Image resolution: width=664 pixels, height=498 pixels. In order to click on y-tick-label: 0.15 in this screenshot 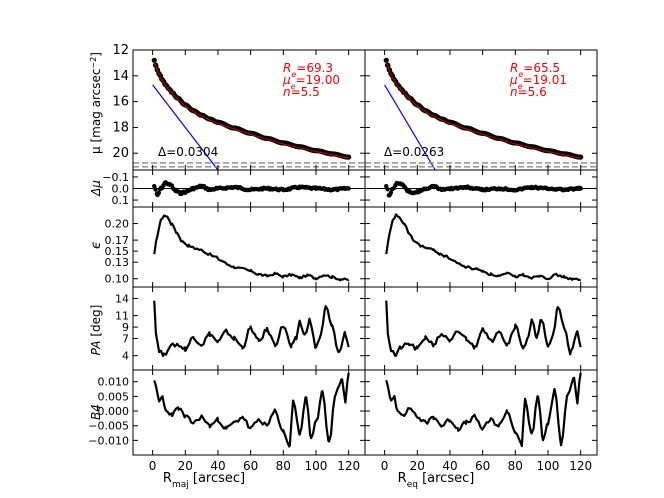, I will do `click(117, 251)`.